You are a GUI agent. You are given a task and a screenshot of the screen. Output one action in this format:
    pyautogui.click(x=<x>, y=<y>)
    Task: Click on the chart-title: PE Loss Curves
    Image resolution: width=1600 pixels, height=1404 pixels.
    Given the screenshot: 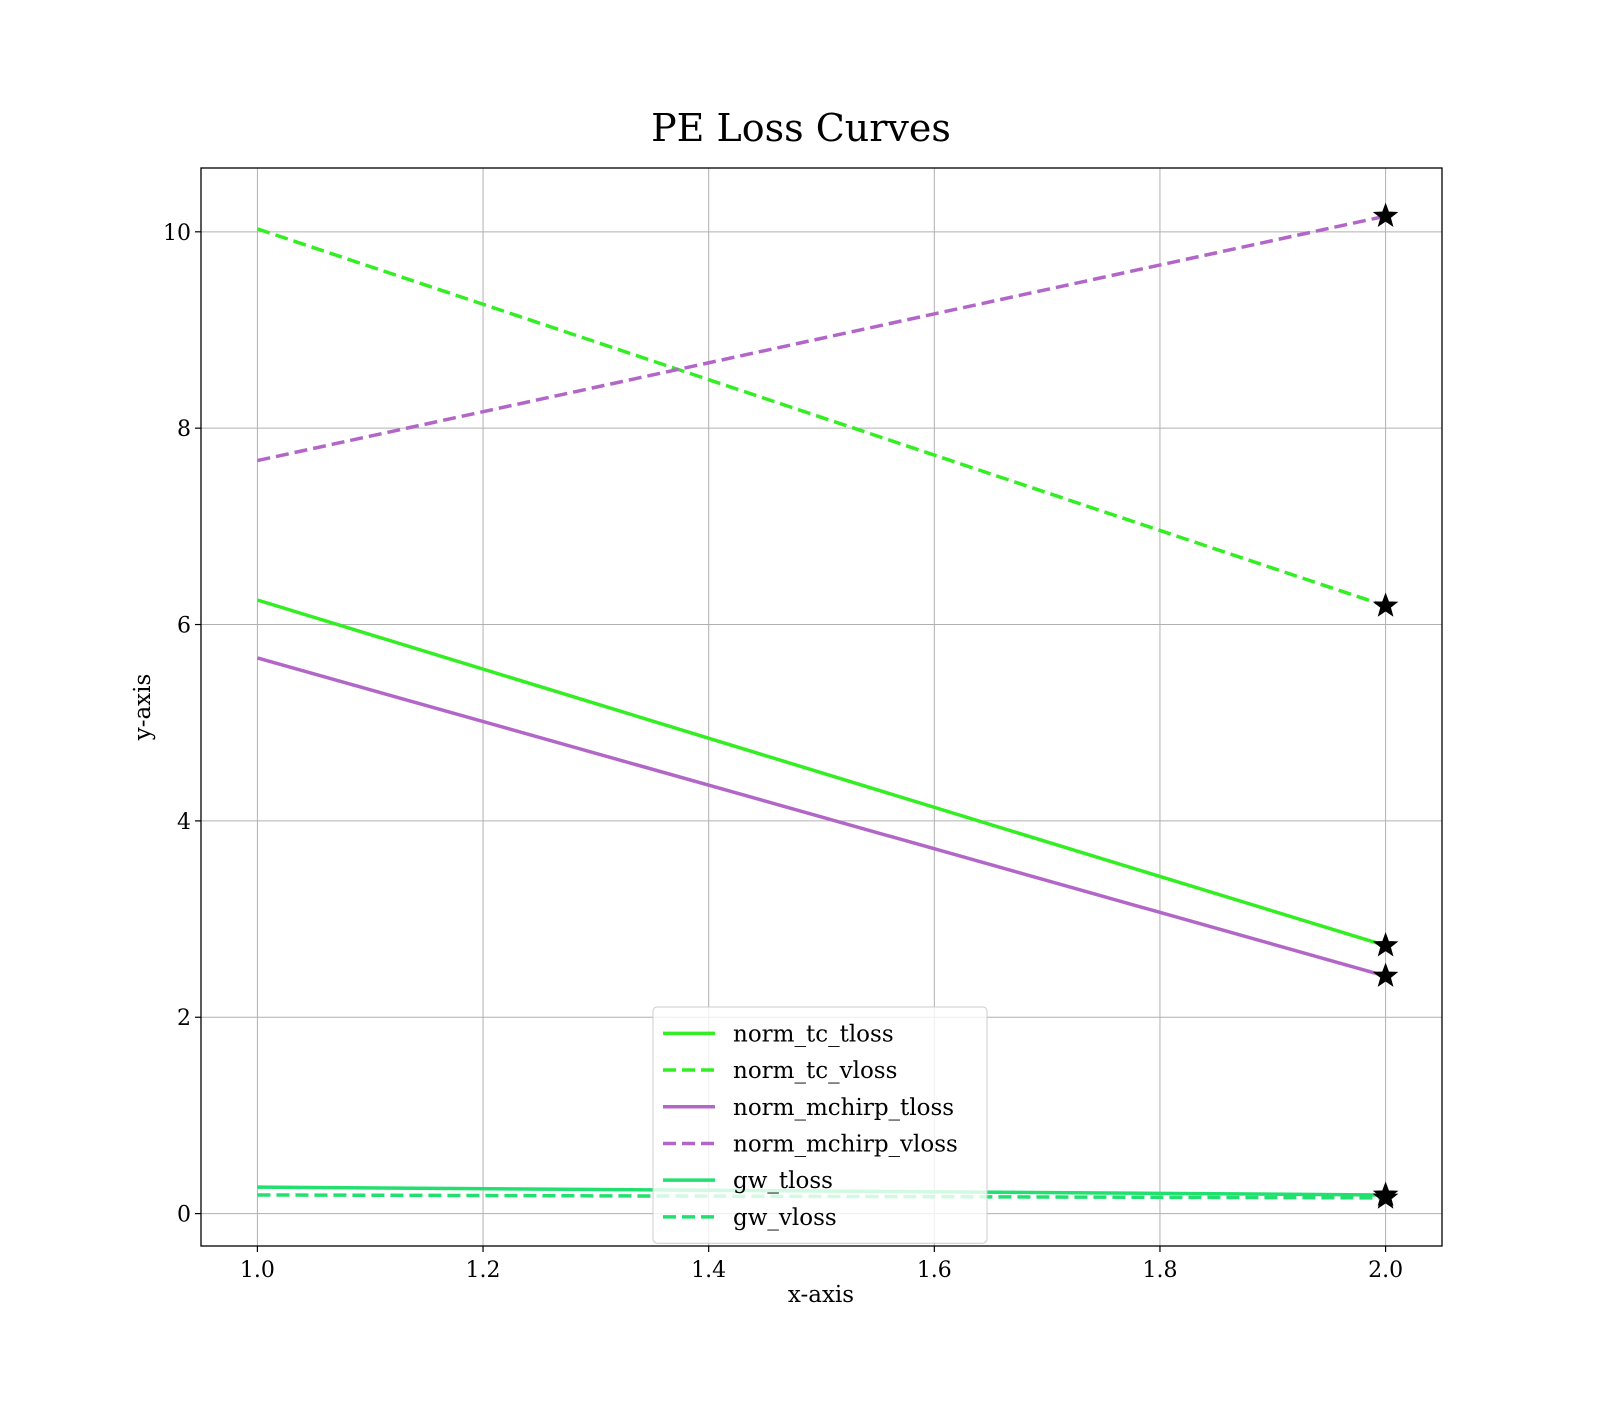 What is the action you would take?
    pyautogui.click(x=801, y=128)
    